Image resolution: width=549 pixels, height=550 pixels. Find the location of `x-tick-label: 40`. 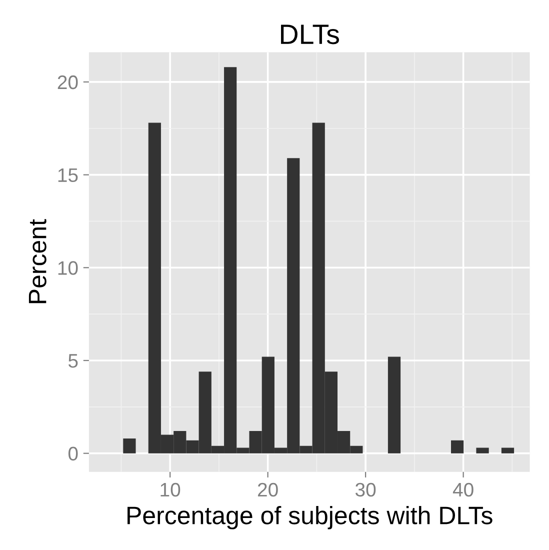

x-tick-label: 40 is located at coordinates (463, 489).